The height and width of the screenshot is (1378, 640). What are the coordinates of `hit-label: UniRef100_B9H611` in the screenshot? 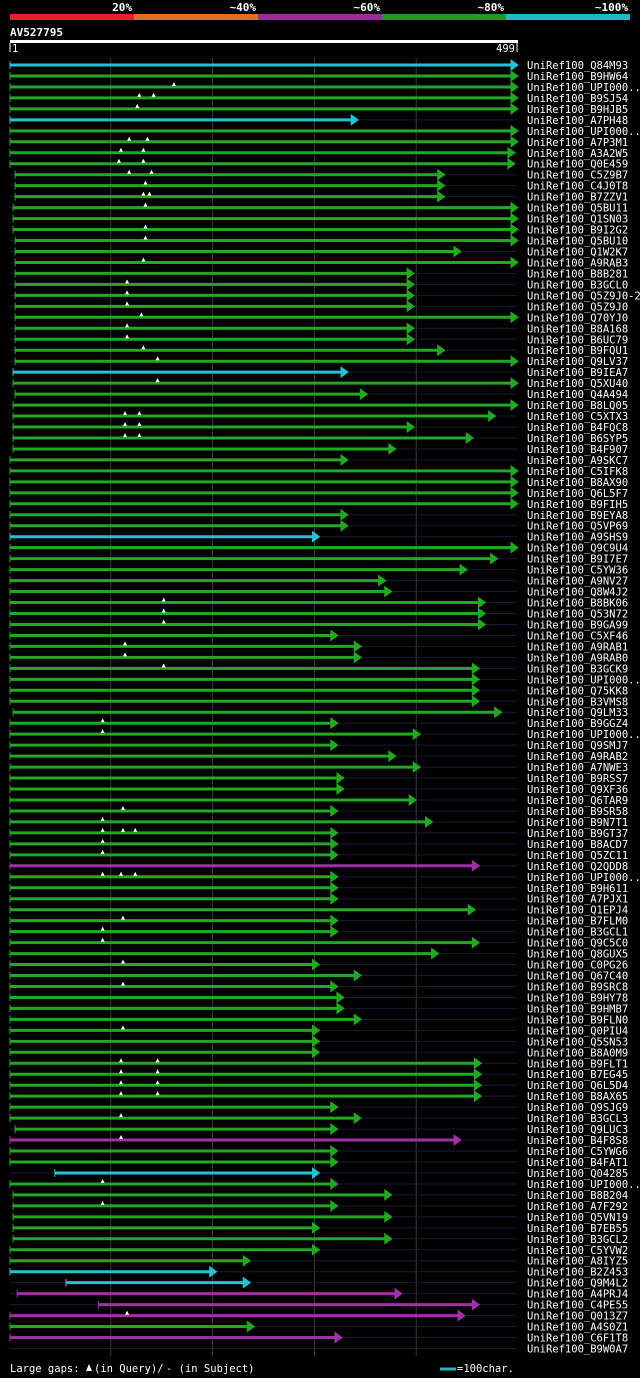 It's located at (577, 889).